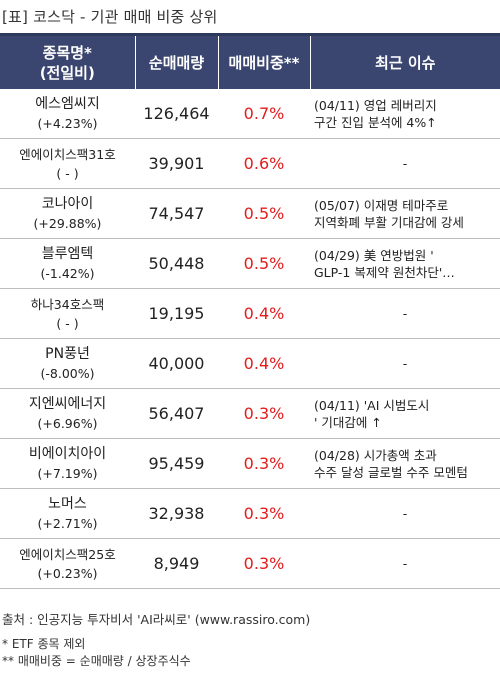 The image size is (500, 675). Describe the element at coordinates (67, 52) in the screenshot. I see `header-name-line1: 종목명*` at that location.